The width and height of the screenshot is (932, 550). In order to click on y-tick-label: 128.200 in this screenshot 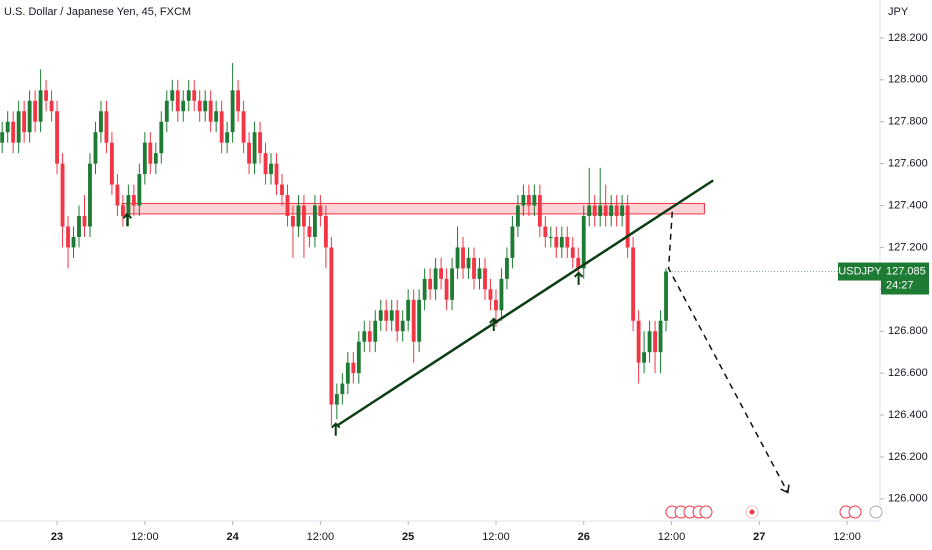, I will do `click(908, 38)`.